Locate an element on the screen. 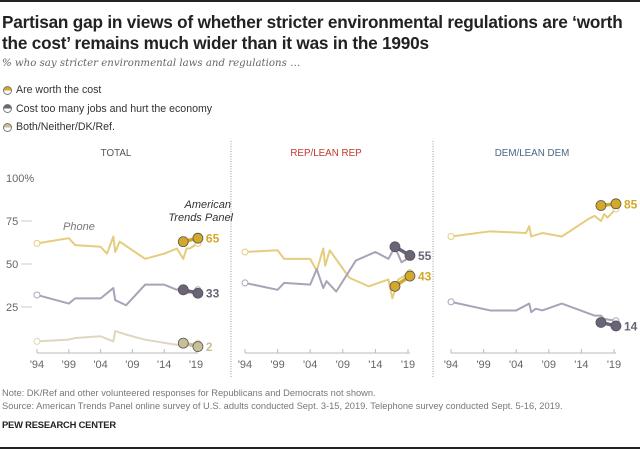 The image size is (640, 449). legend-item-cost: Cost too many jobs and hurt the economy is located at coordinates (107, 109).